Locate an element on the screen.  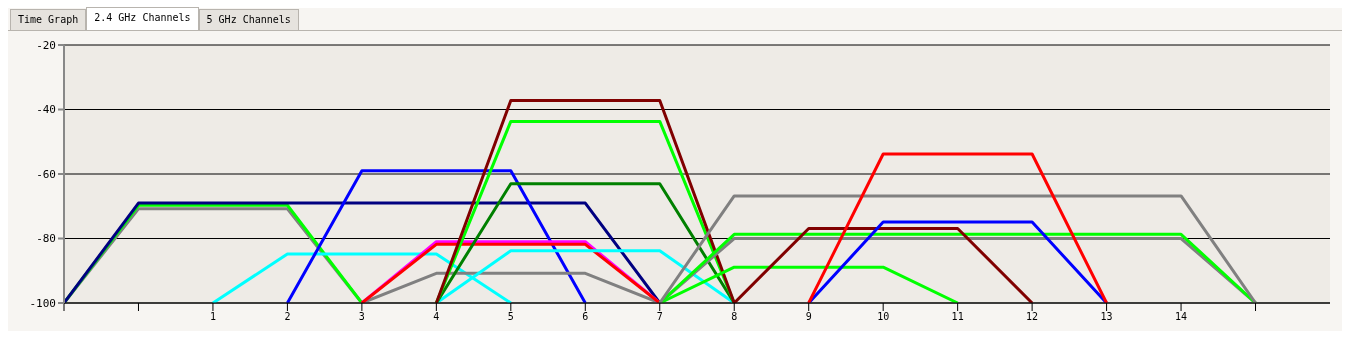
text: 2.4 GHz Channels is located at coordinates (142, 18).